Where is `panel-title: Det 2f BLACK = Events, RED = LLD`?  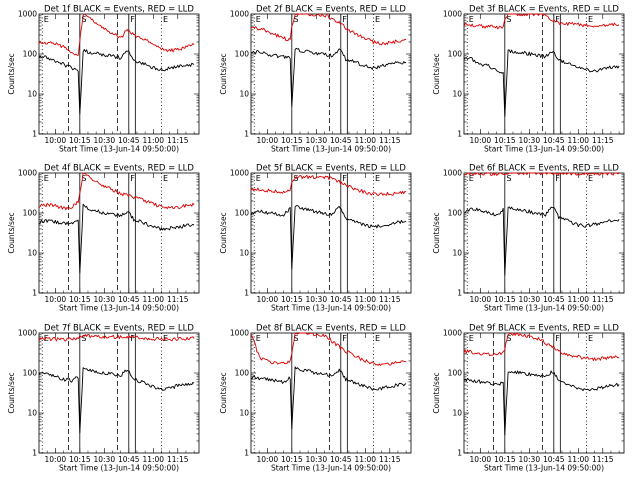
panel-title: Det 2f BLACK = Events, RED = LLD is located at coordinates (331, 10).